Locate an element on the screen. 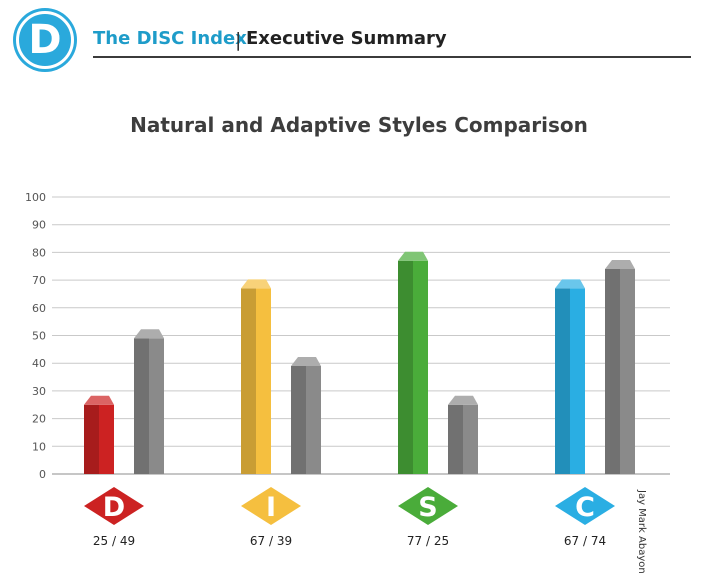  y-tick-label: 40 is located at coordinates (39, 363).